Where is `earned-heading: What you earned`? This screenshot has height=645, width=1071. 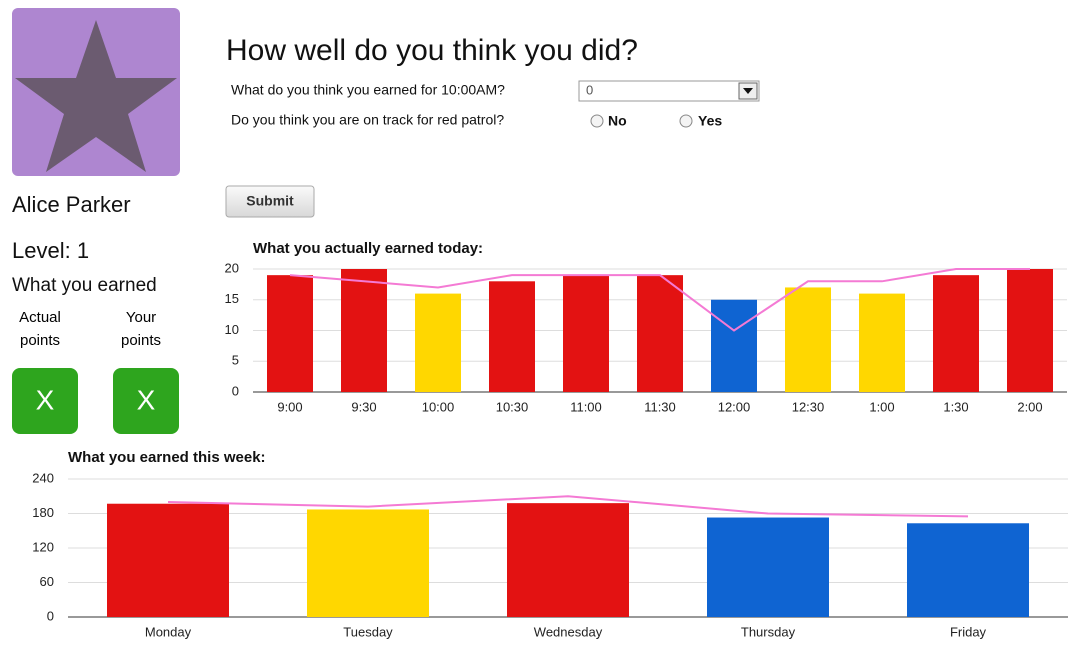
earned-heading: What you earned is located at coordinates (84, 285).